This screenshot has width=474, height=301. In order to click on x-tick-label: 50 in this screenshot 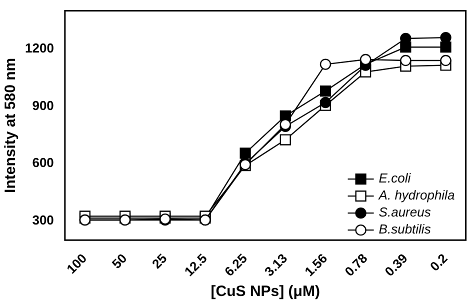, I will do `click(119, 261)`.